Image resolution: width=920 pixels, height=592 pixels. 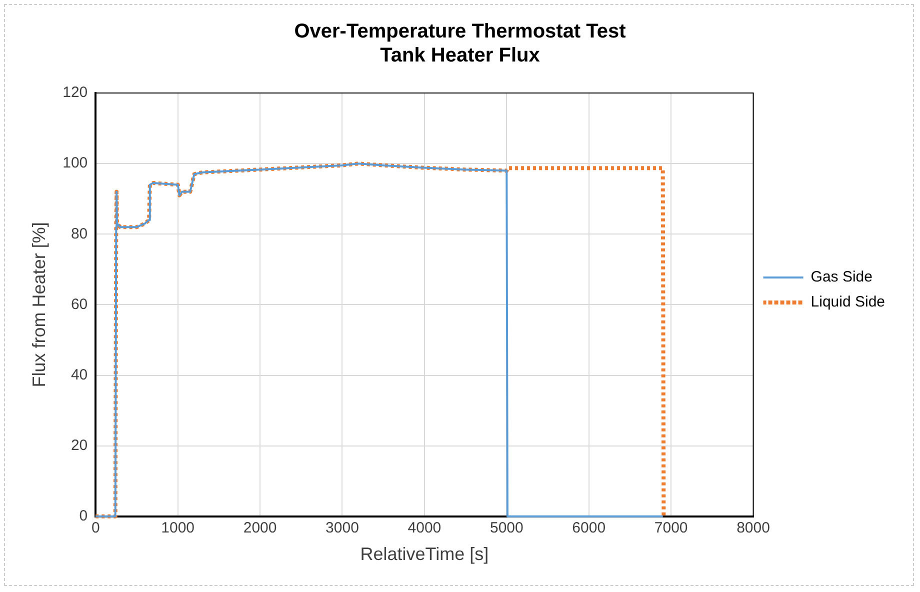 What do you see at coordinates (260, 528) in the screenshot?
I see `x-tick-label: 2000` at bounding box center [260, 528].